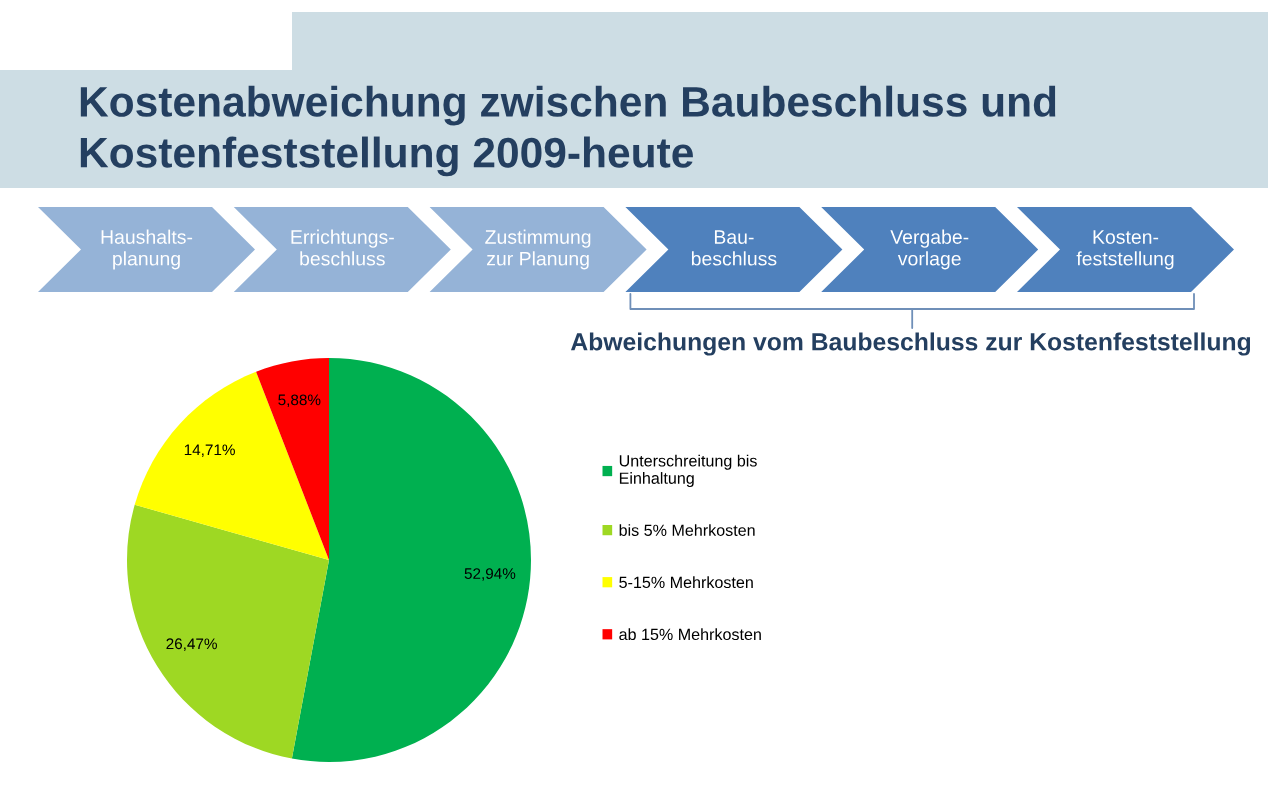 This screenshot has width=1280, height=800. Describe the element at coordinates (147, 249) in the screenshot. I see `category-label: Haushalts- planung` at that location.